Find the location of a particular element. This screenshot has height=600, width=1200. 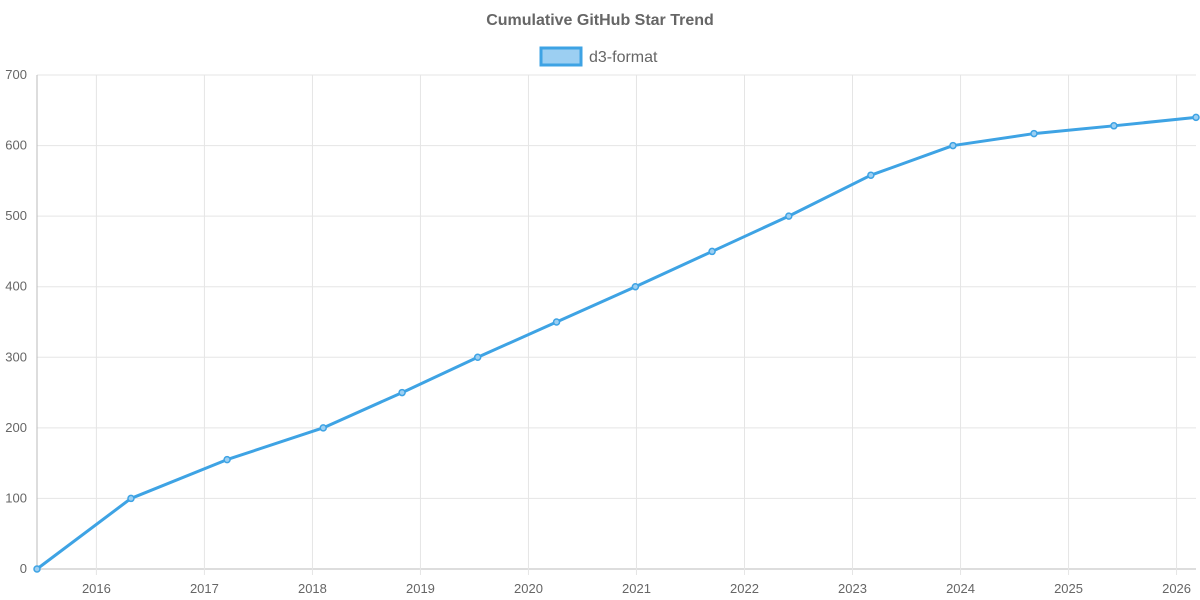

y-tick-label: 400 is located at coordinates (16, 286).